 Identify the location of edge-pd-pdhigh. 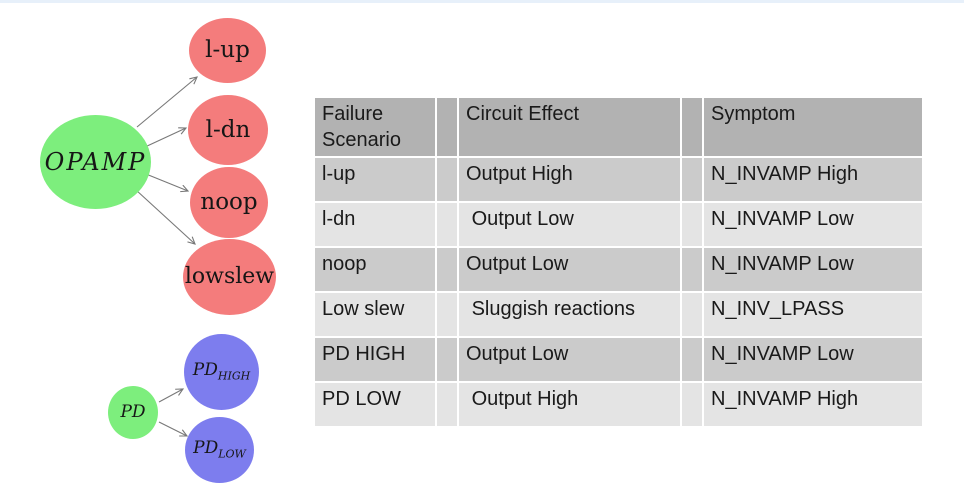
(171, 395).